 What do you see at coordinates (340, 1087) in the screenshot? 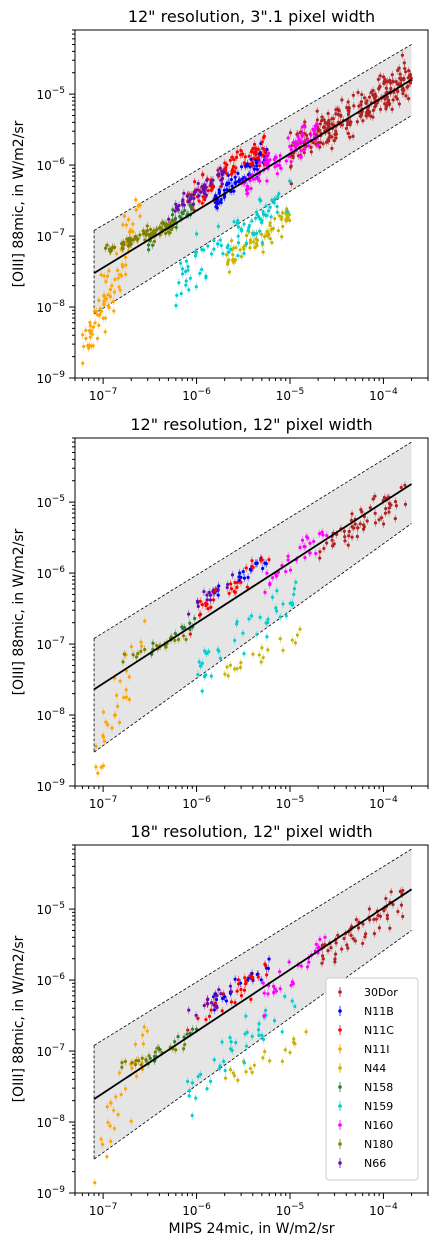
I see `legend-marker` at bounding box center [340, 1087].